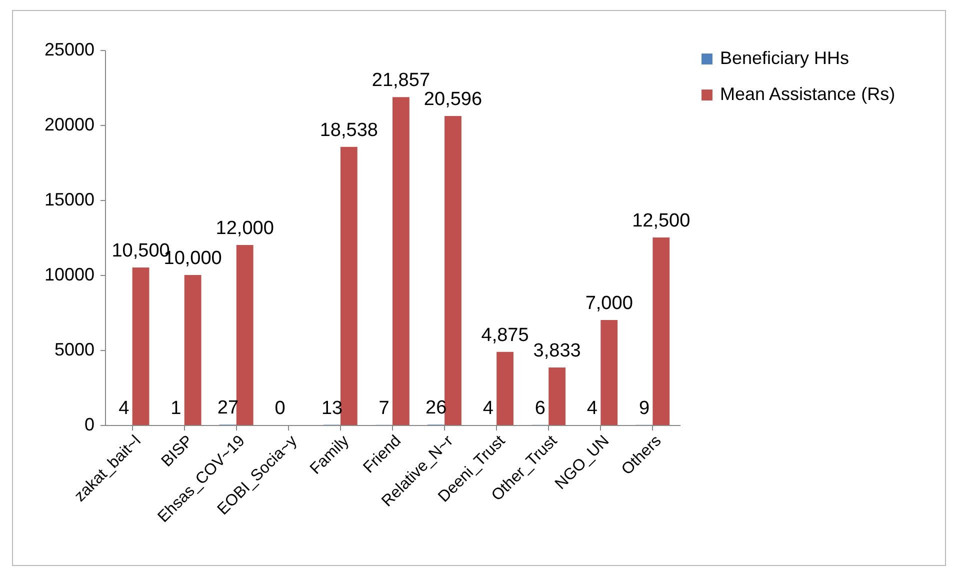  Describe the element at coordinates (69, 274) in the screenshot. I see `y-tick-label: 10000` at that location.